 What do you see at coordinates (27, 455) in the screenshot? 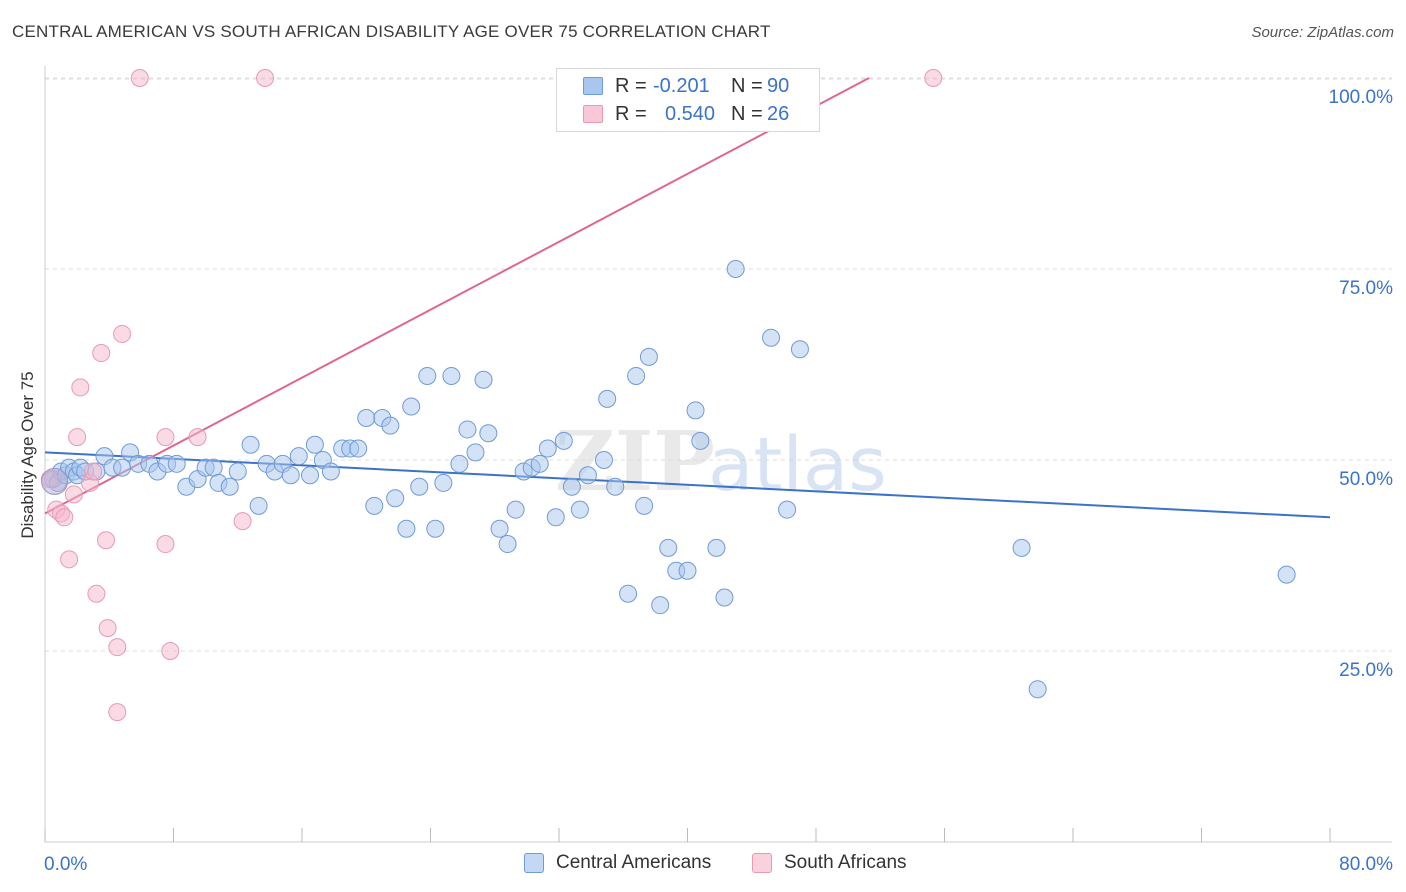
I see `y-axis-label: Disability Age Over 75` at bounding box center [27, 455].